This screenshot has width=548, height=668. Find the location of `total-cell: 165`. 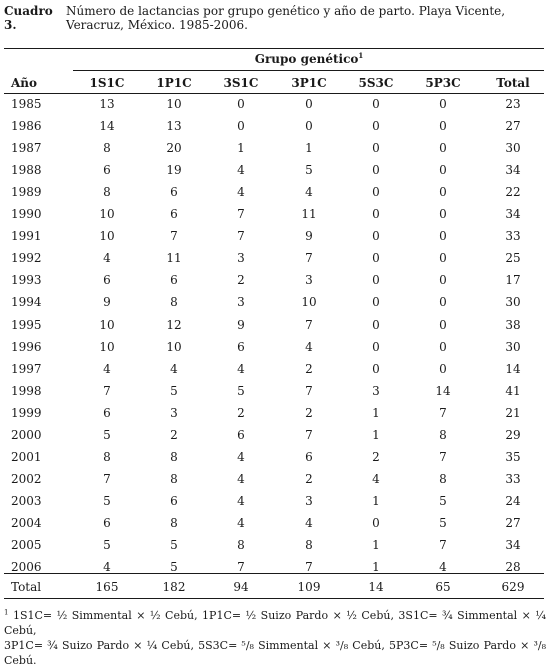

total-cell: 165 is located at coordinates (107, 587).